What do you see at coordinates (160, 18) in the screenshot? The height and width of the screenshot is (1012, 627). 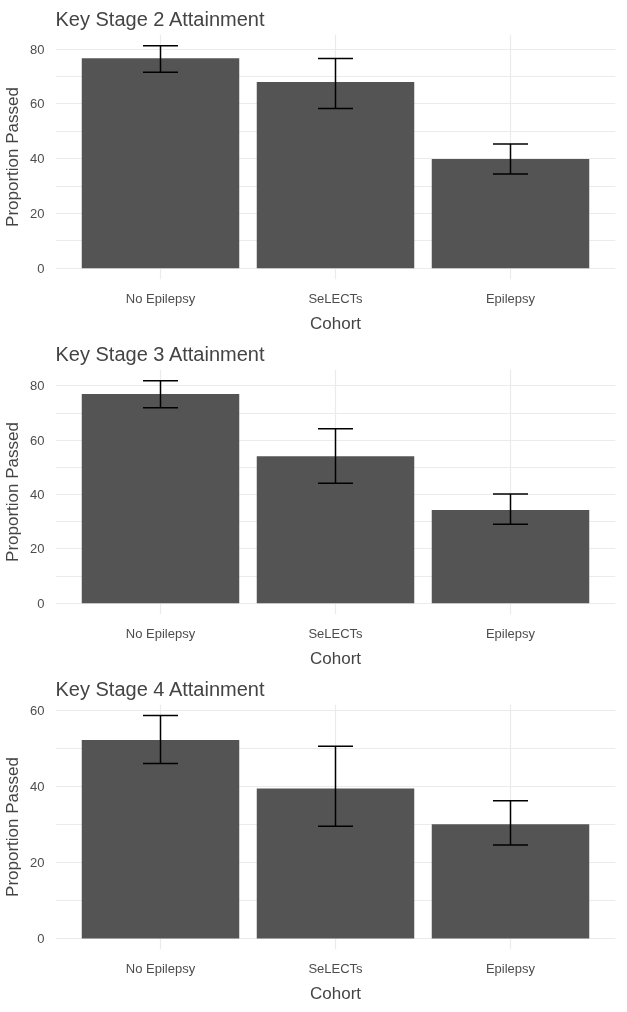 I see `chart-title: Key Stage 2 Attainment` at bounding box center [160, 18].